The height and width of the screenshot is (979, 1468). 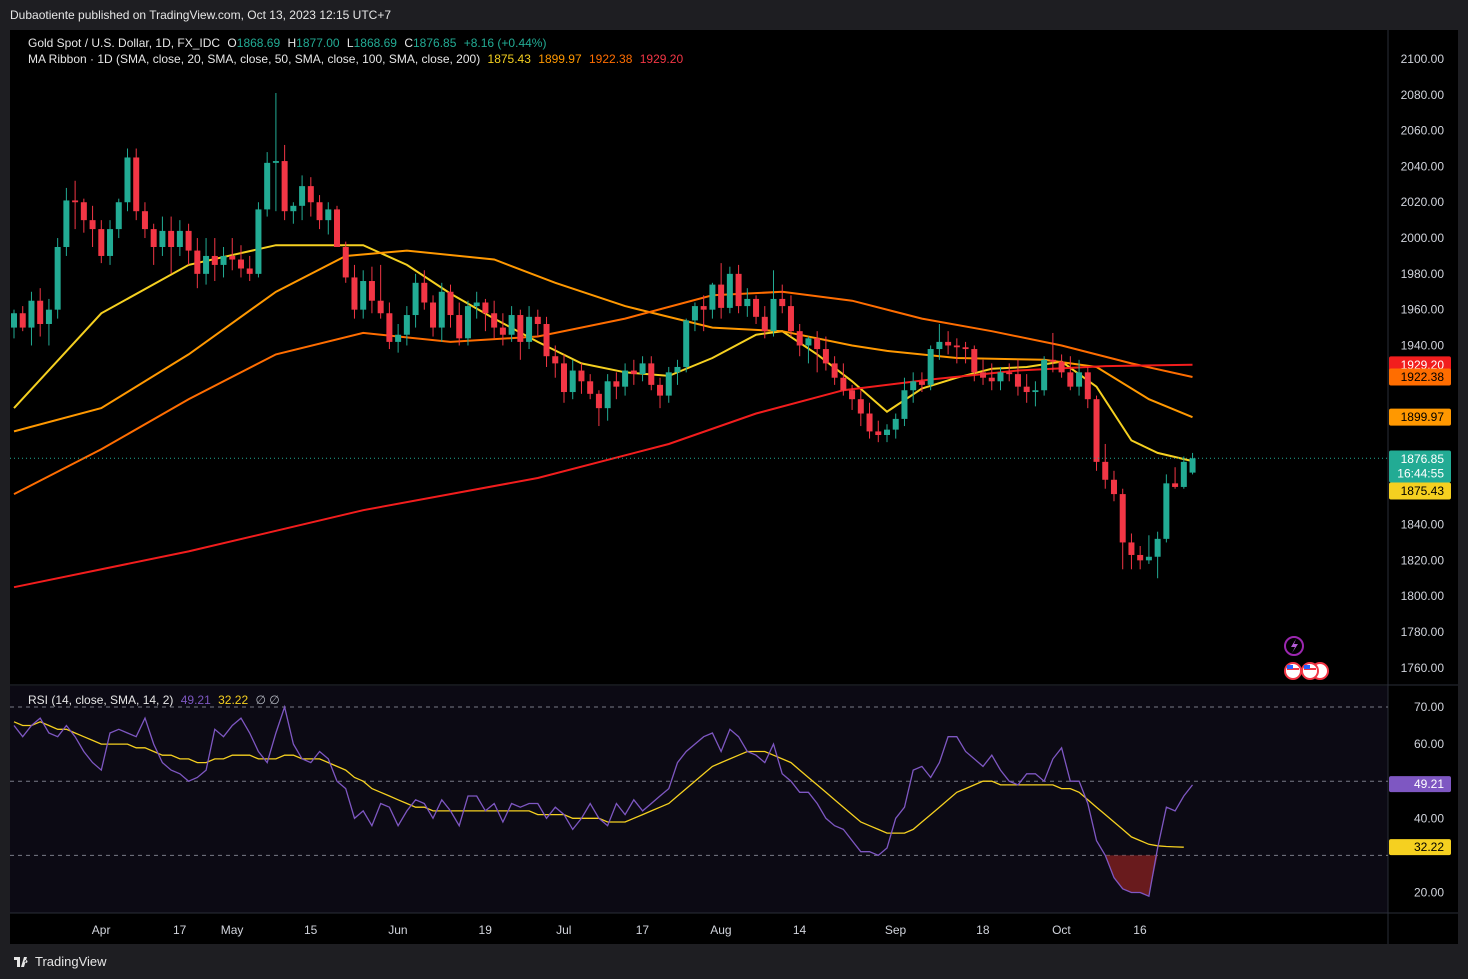 I want to click on price-axis-label: 1760.00, so click(x=1423, y=668).